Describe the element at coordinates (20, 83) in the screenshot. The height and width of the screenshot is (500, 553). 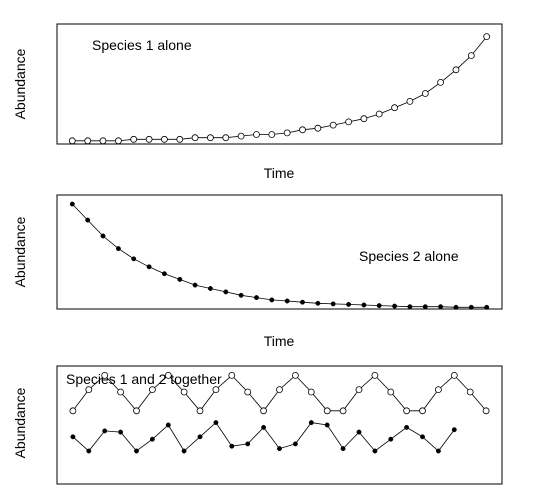
I see `panel-1-ylabel: Abundance` at that location.